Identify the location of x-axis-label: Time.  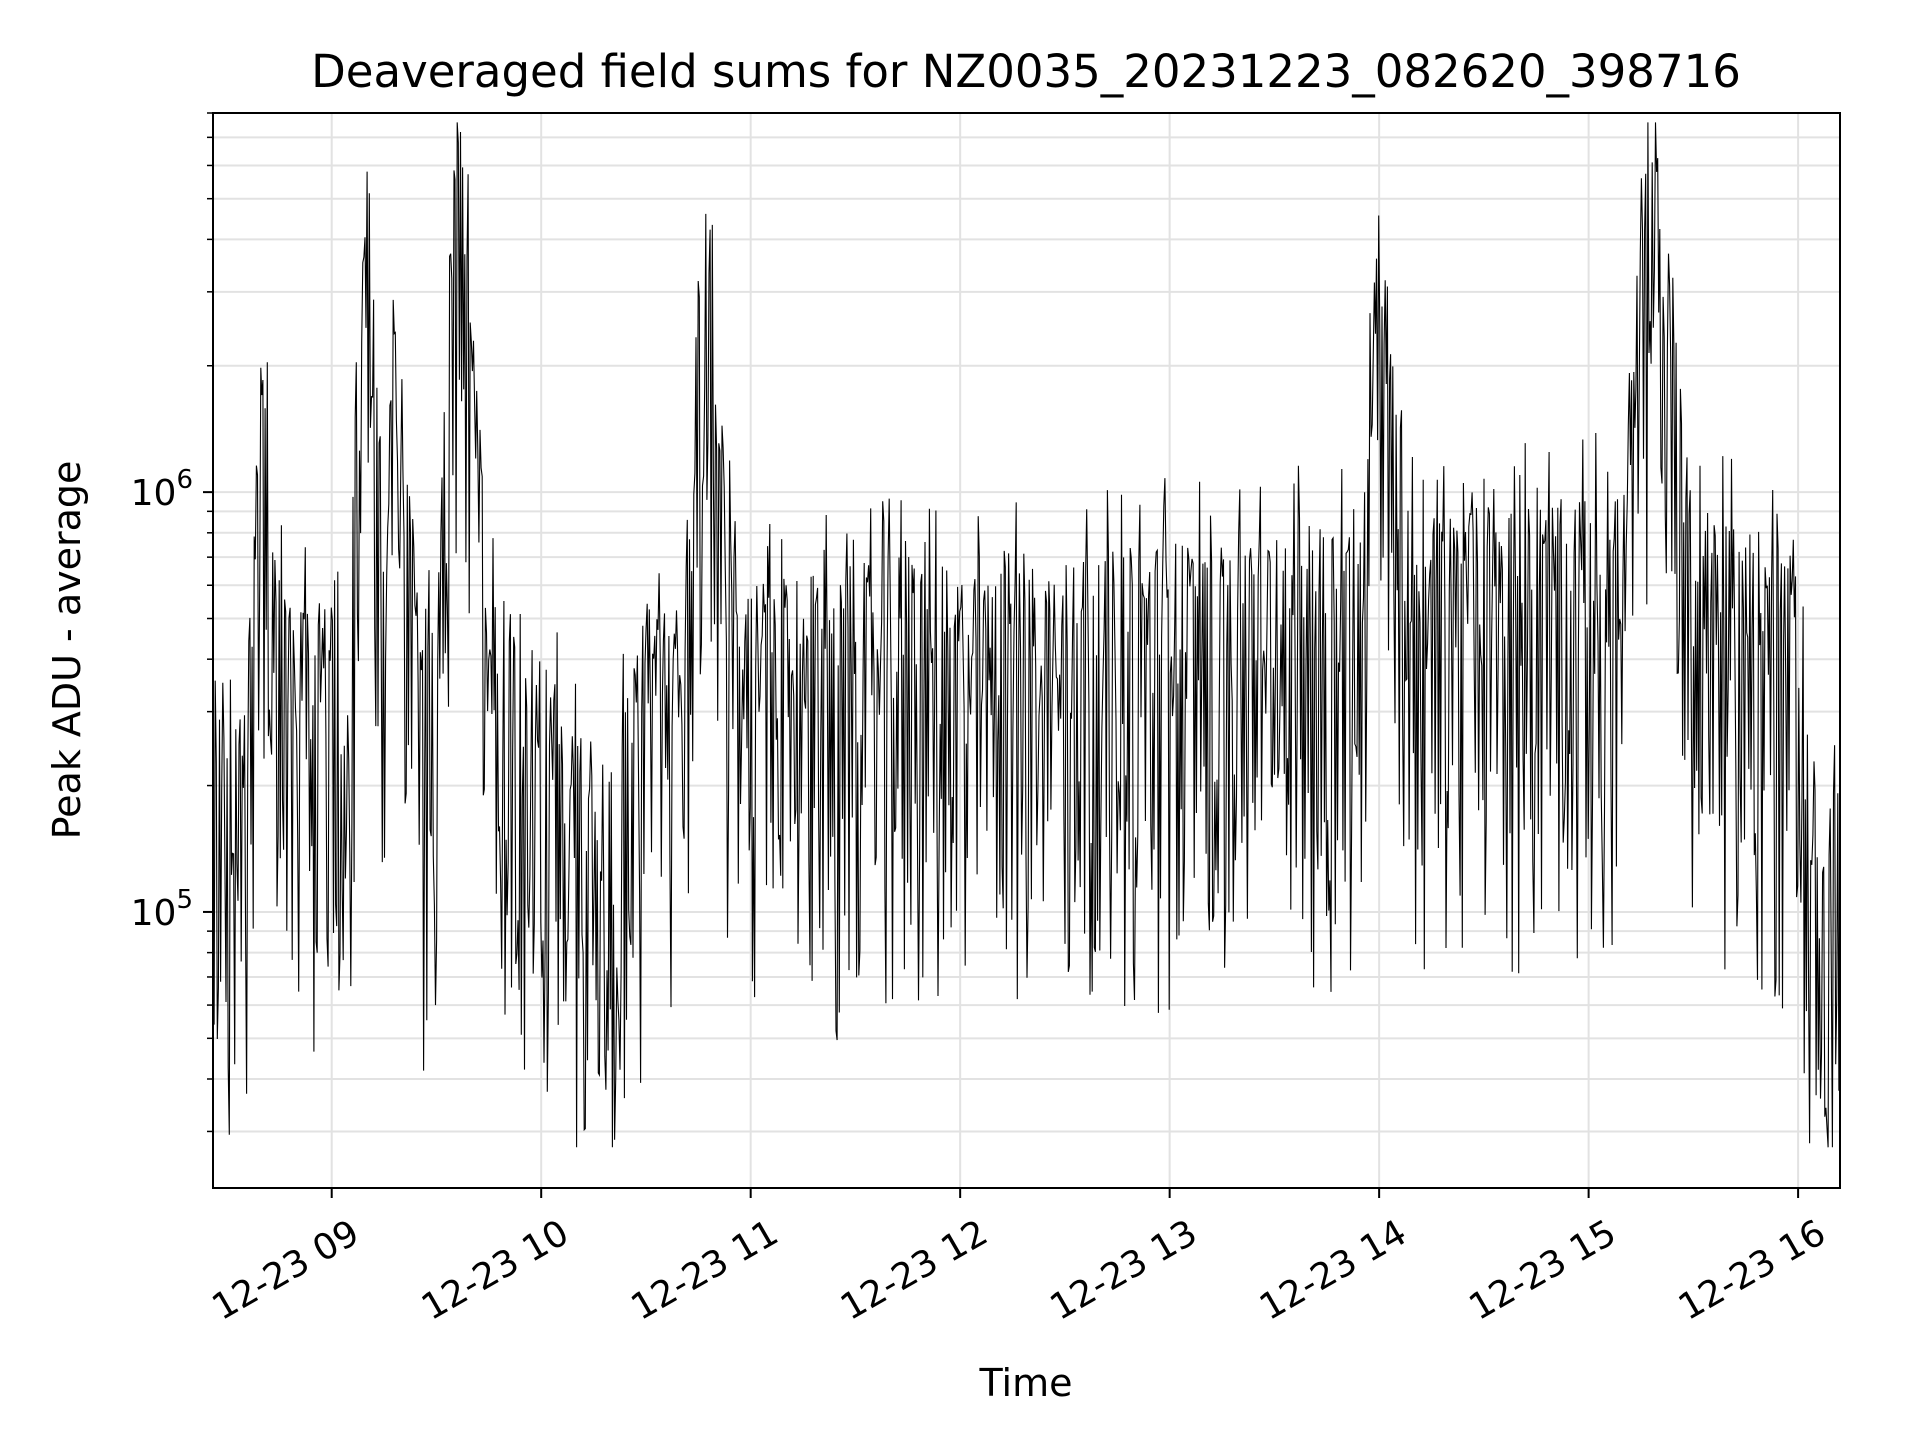
(1026, 1383).